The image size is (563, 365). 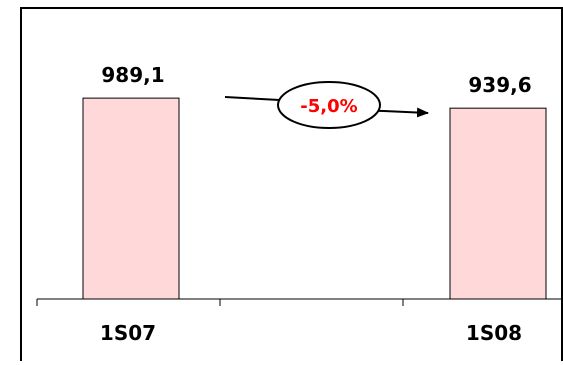 What do you see at coordinates (494, 333) in the screenshot?
I see `x-tick-label-1s08: 1S08` at bounding box center [494, 333].